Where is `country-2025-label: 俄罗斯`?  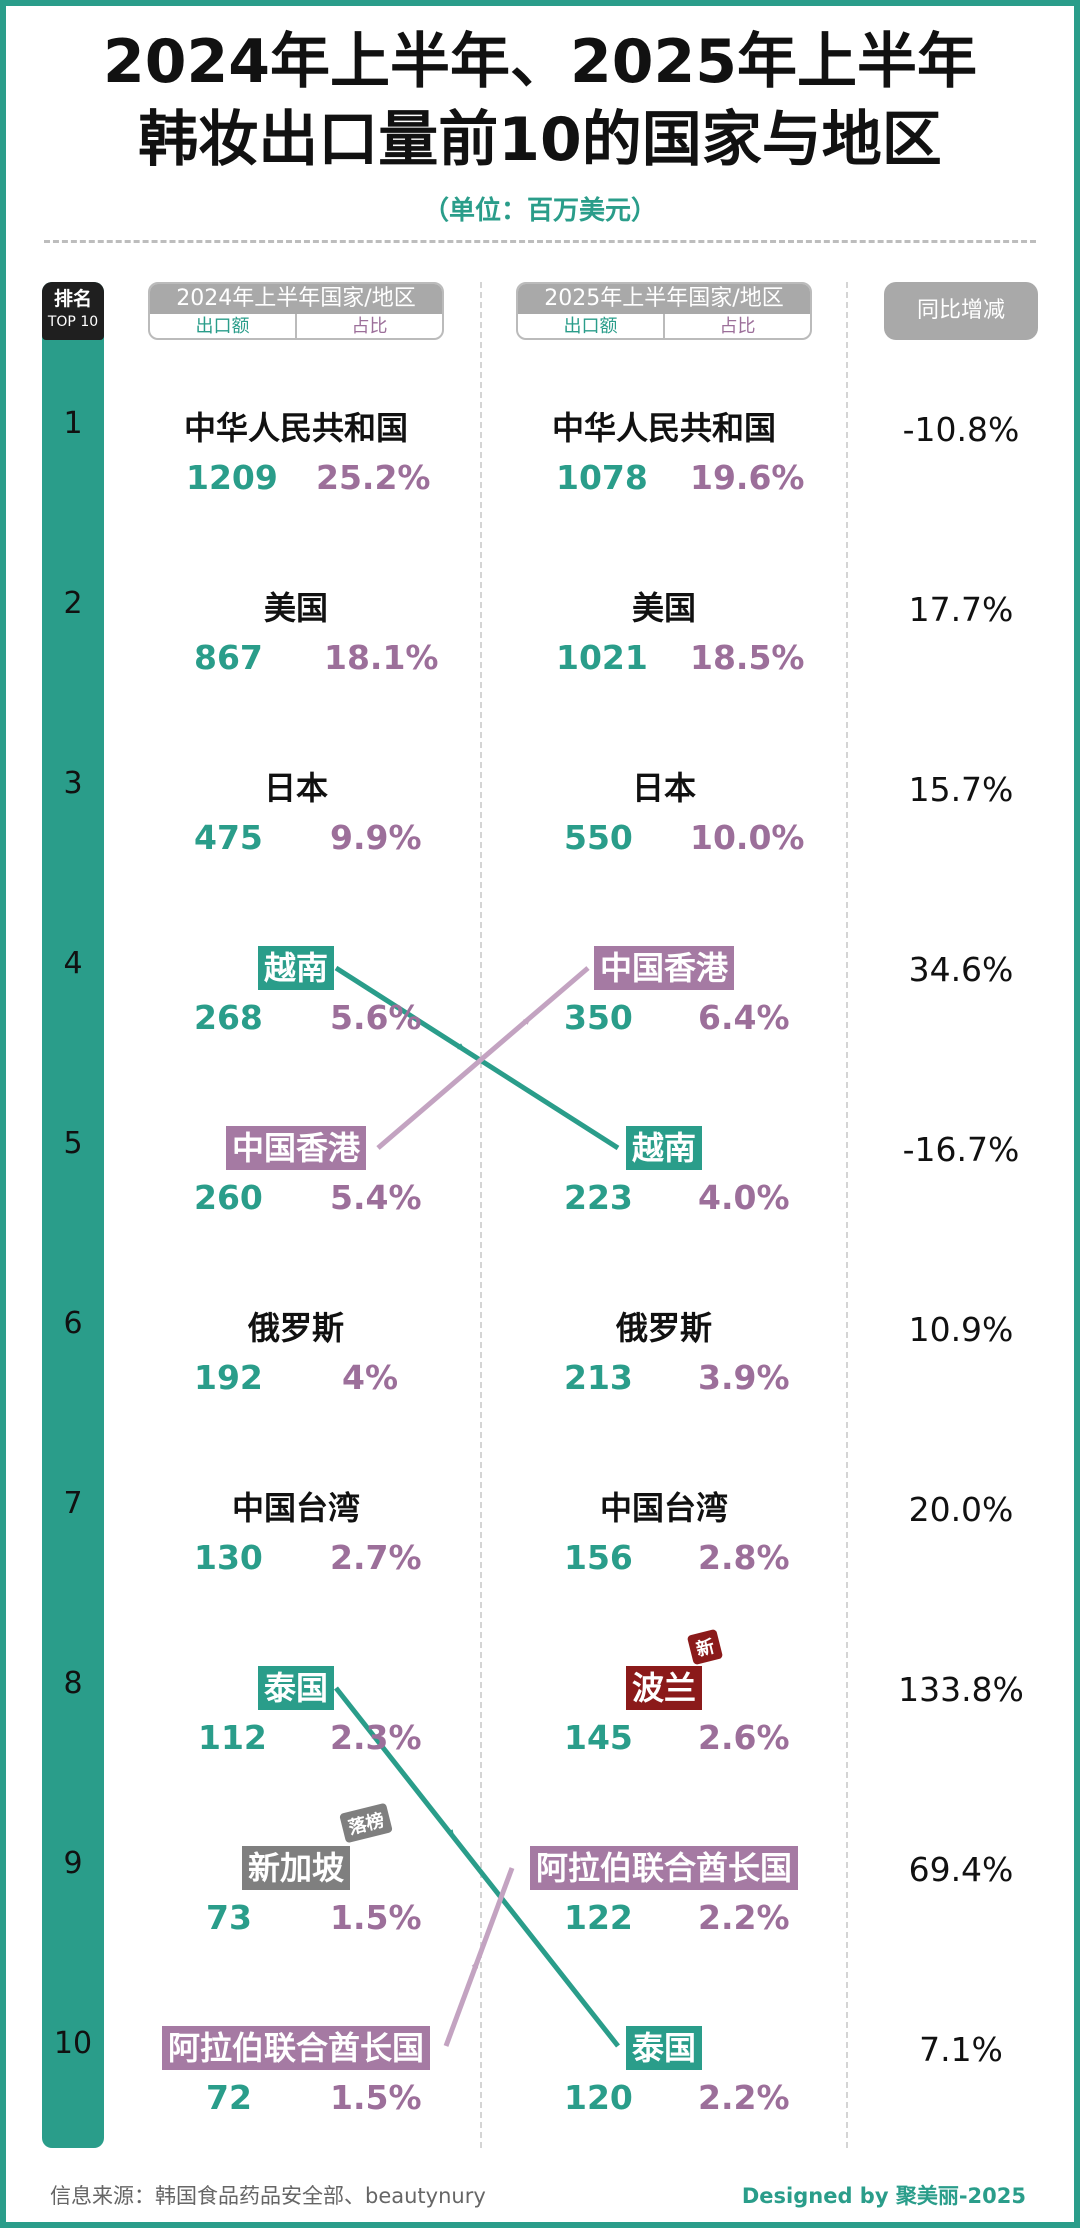 country-2025-label: 俄罗斯 is located at coordinates (663, 1328).